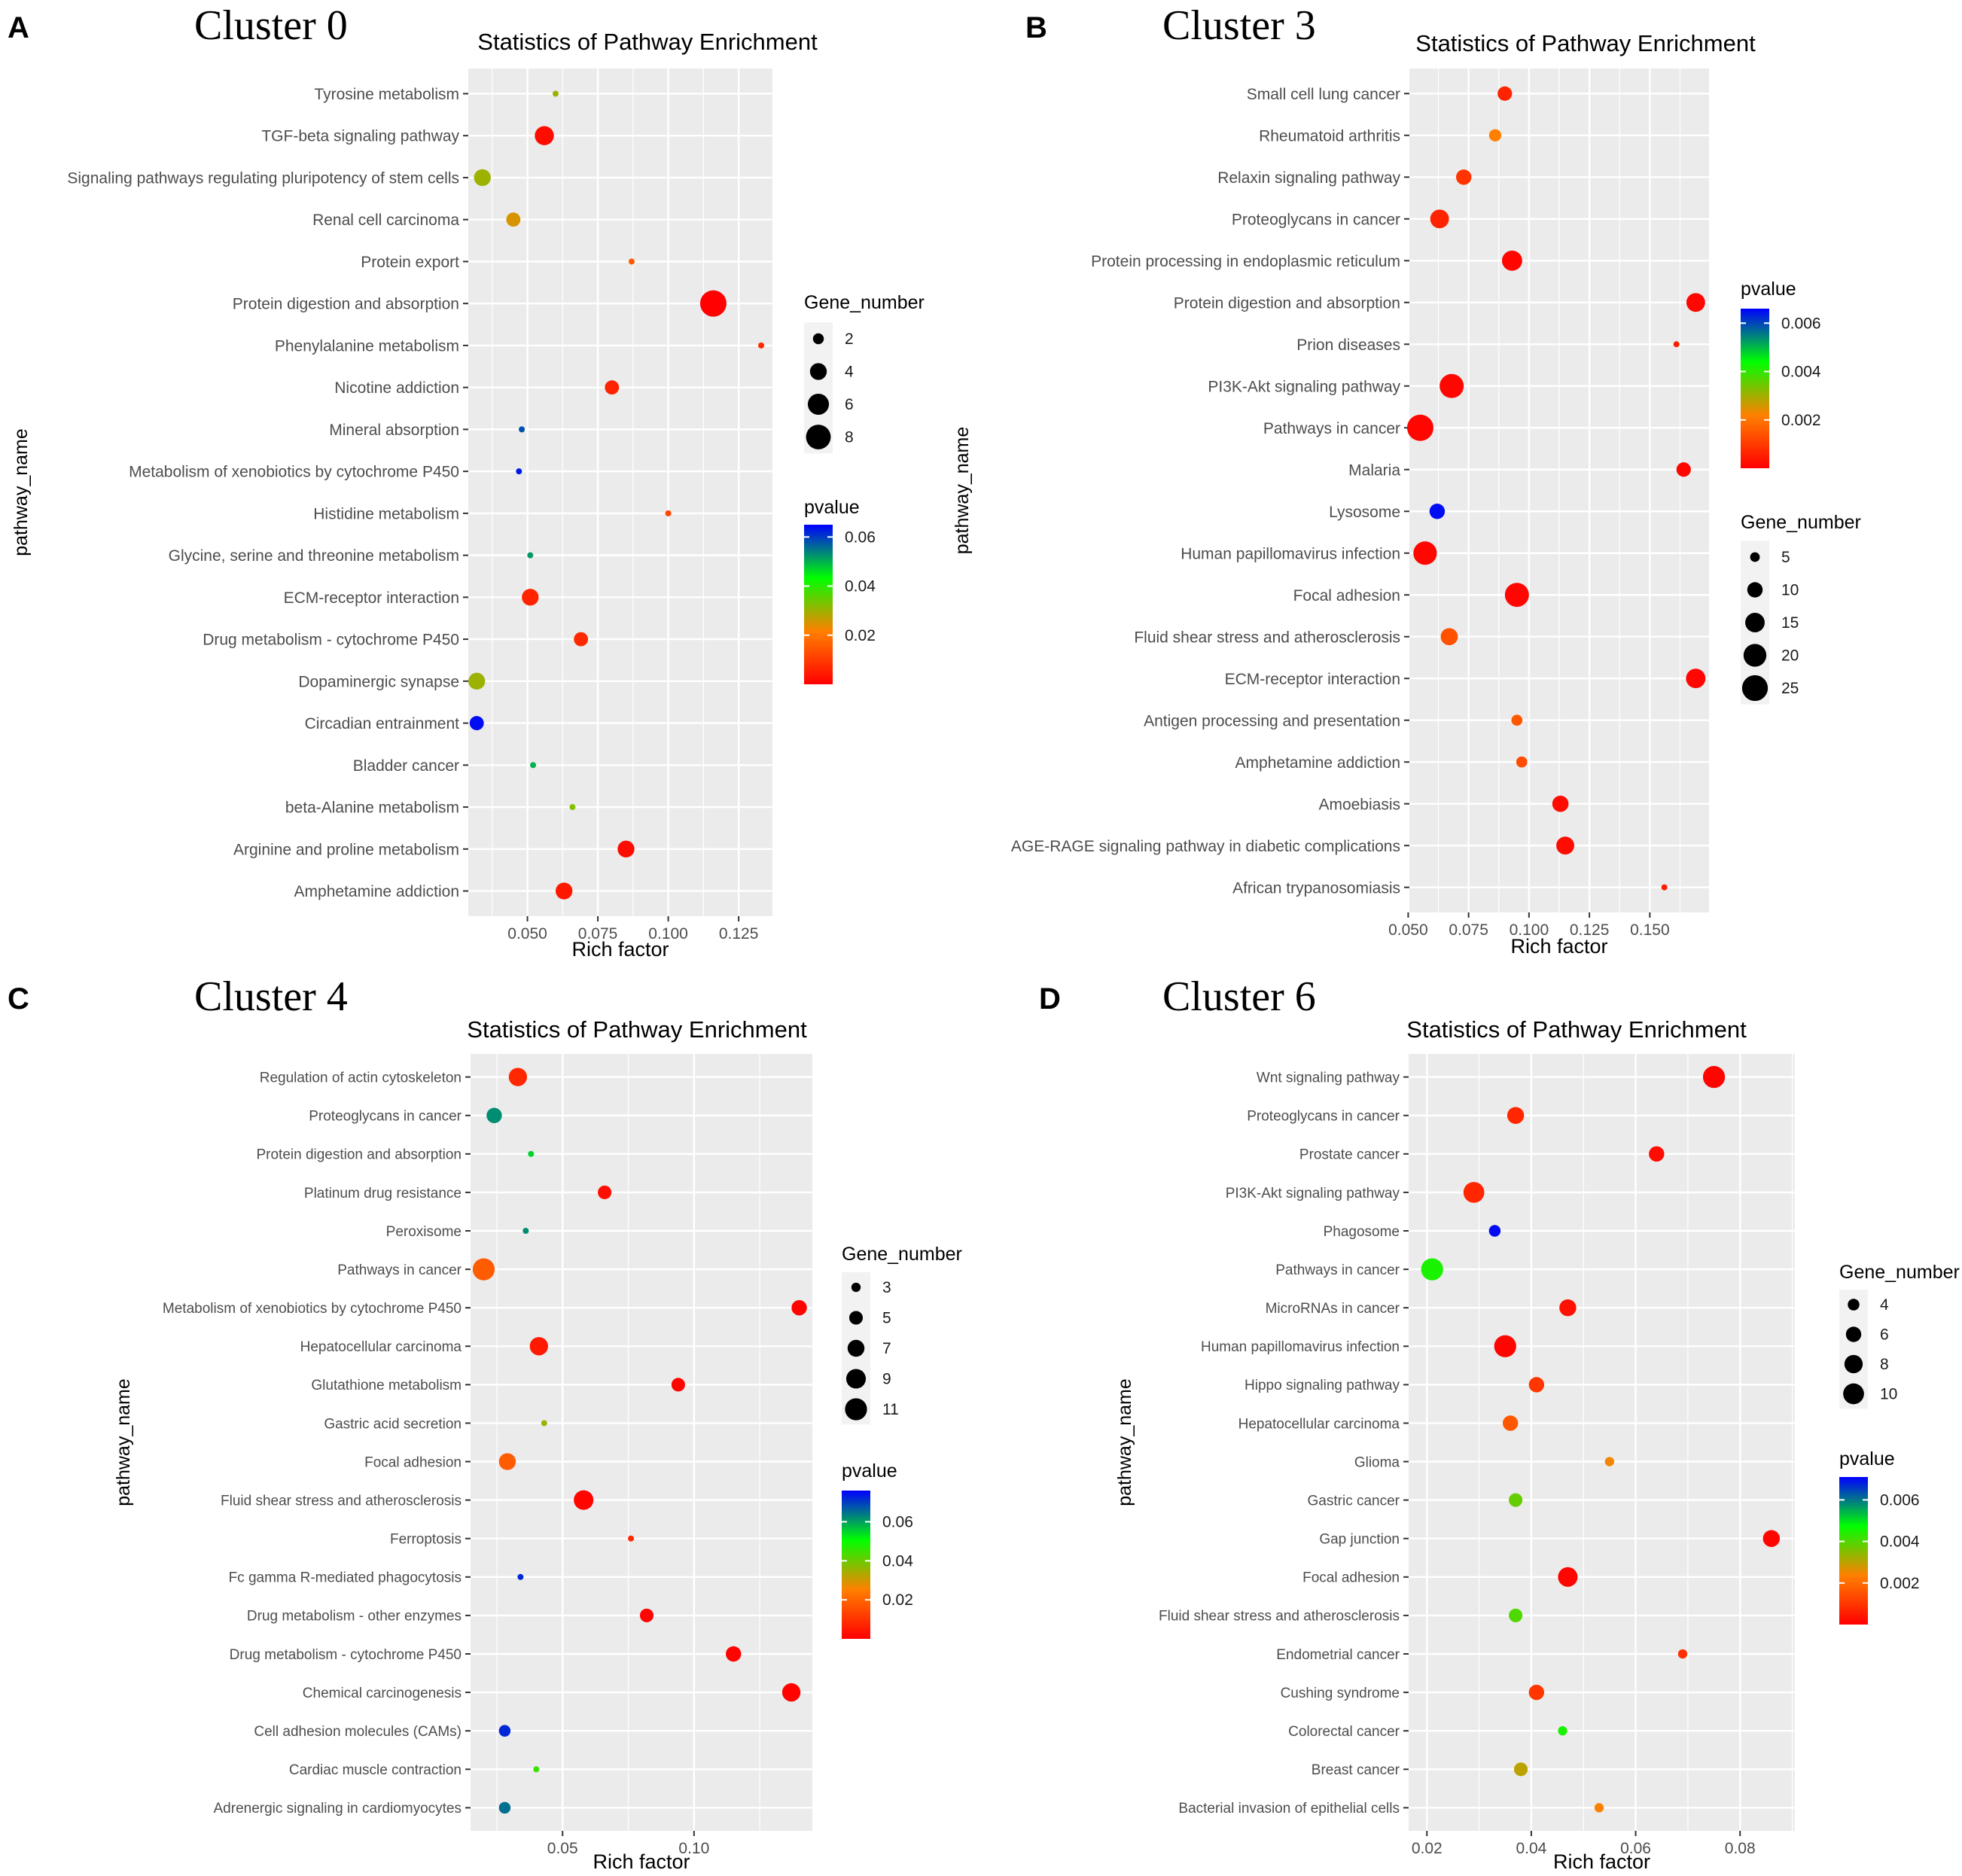 The image size is (1962, 1876). Describe the element at coordinates (1884, 1364) in the screenshot. I see `size-legend-label: 8` at that location.